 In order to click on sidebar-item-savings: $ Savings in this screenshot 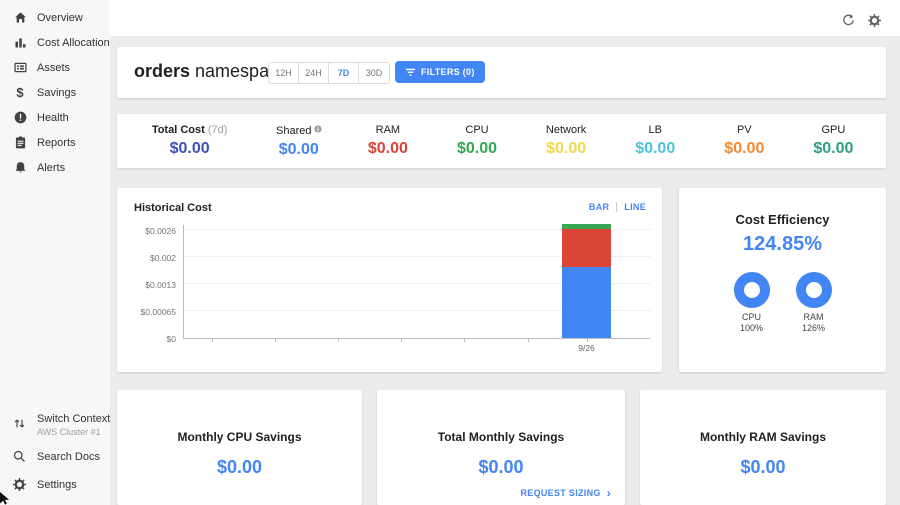, I will do `click(55, 92)`.